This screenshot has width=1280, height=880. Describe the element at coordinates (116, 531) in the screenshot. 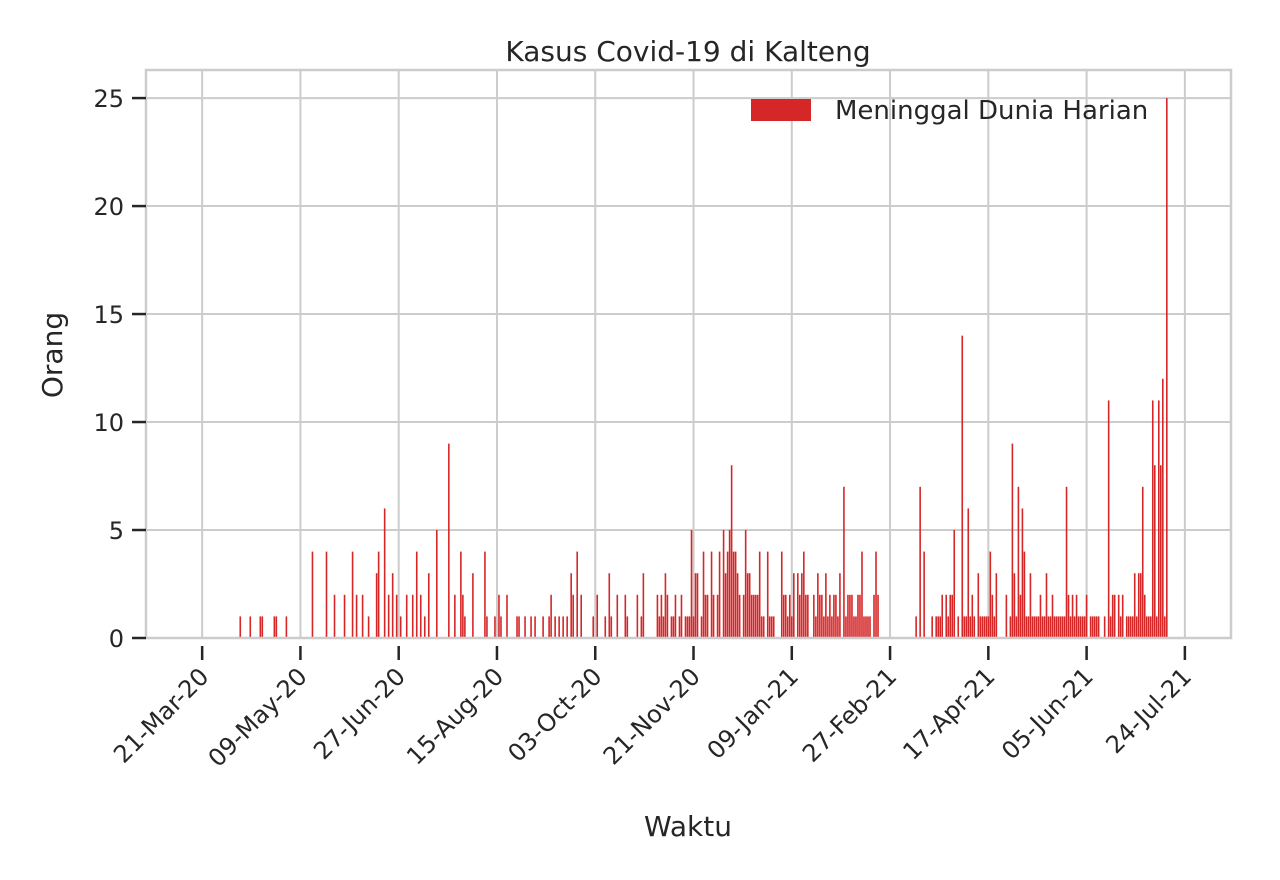

I see `y-tick-label: 5` at that location.